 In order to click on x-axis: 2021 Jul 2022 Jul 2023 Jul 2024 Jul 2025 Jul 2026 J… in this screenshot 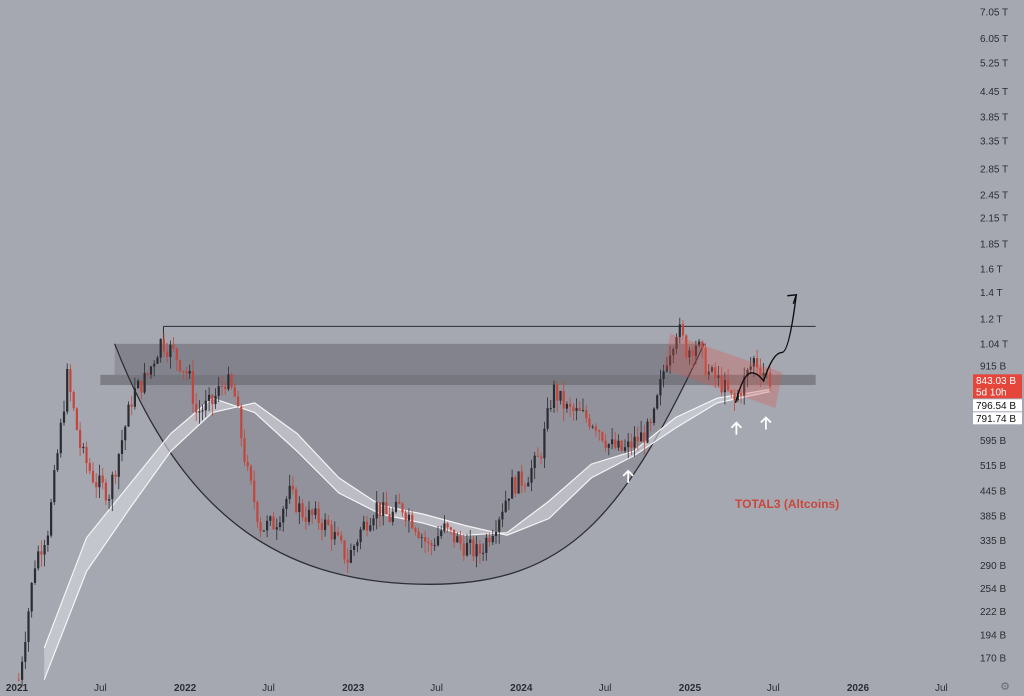, I will do `click(477, 688)`.